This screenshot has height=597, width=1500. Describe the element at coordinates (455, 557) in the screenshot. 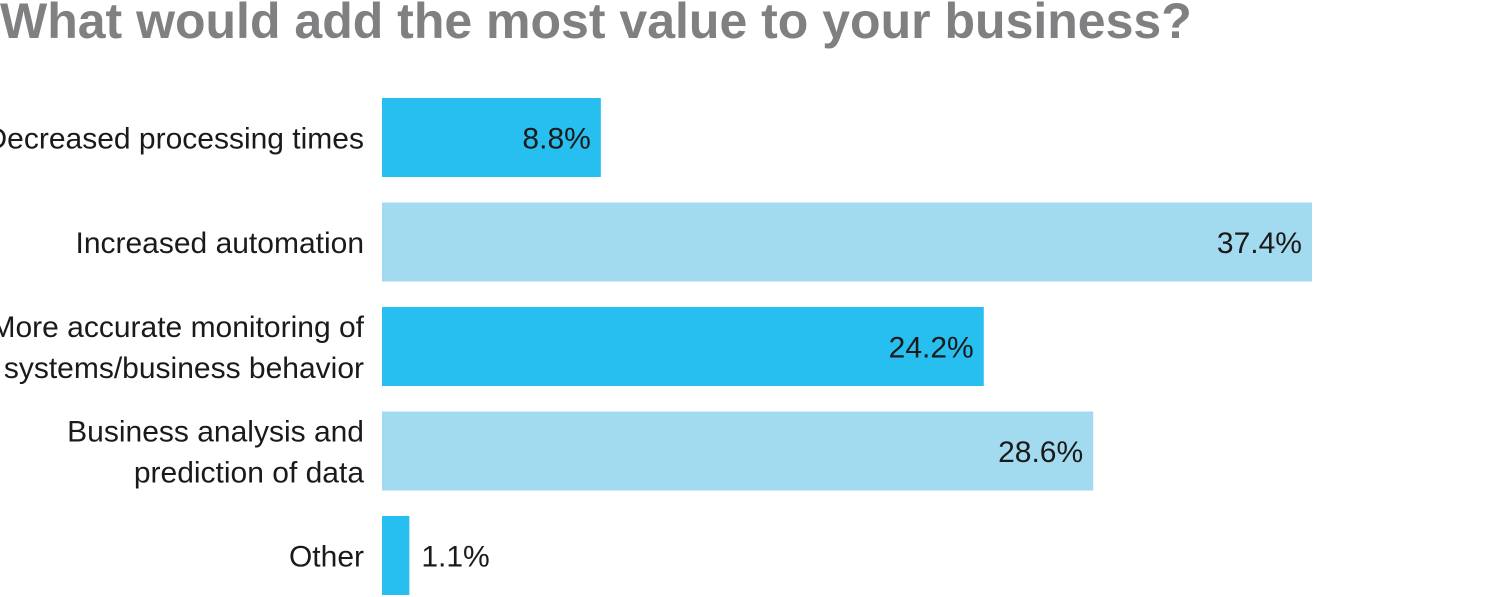

I see `value-label: 1.1%` at that location.